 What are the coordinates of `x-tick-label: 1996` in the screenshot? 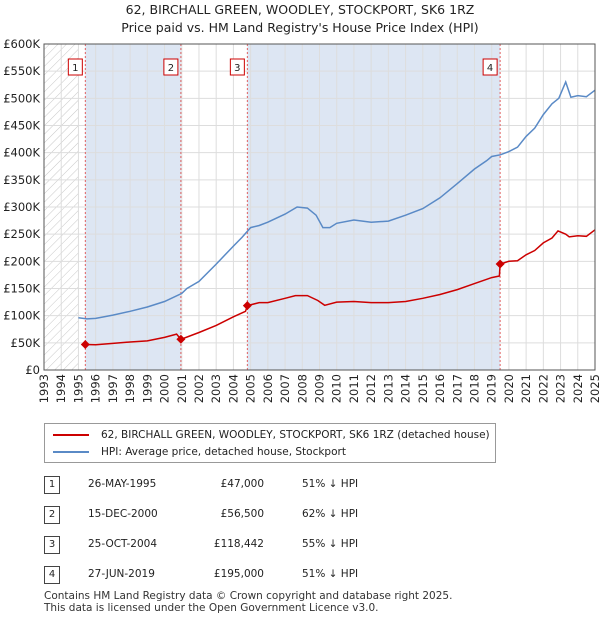 It's located at (96, 388).